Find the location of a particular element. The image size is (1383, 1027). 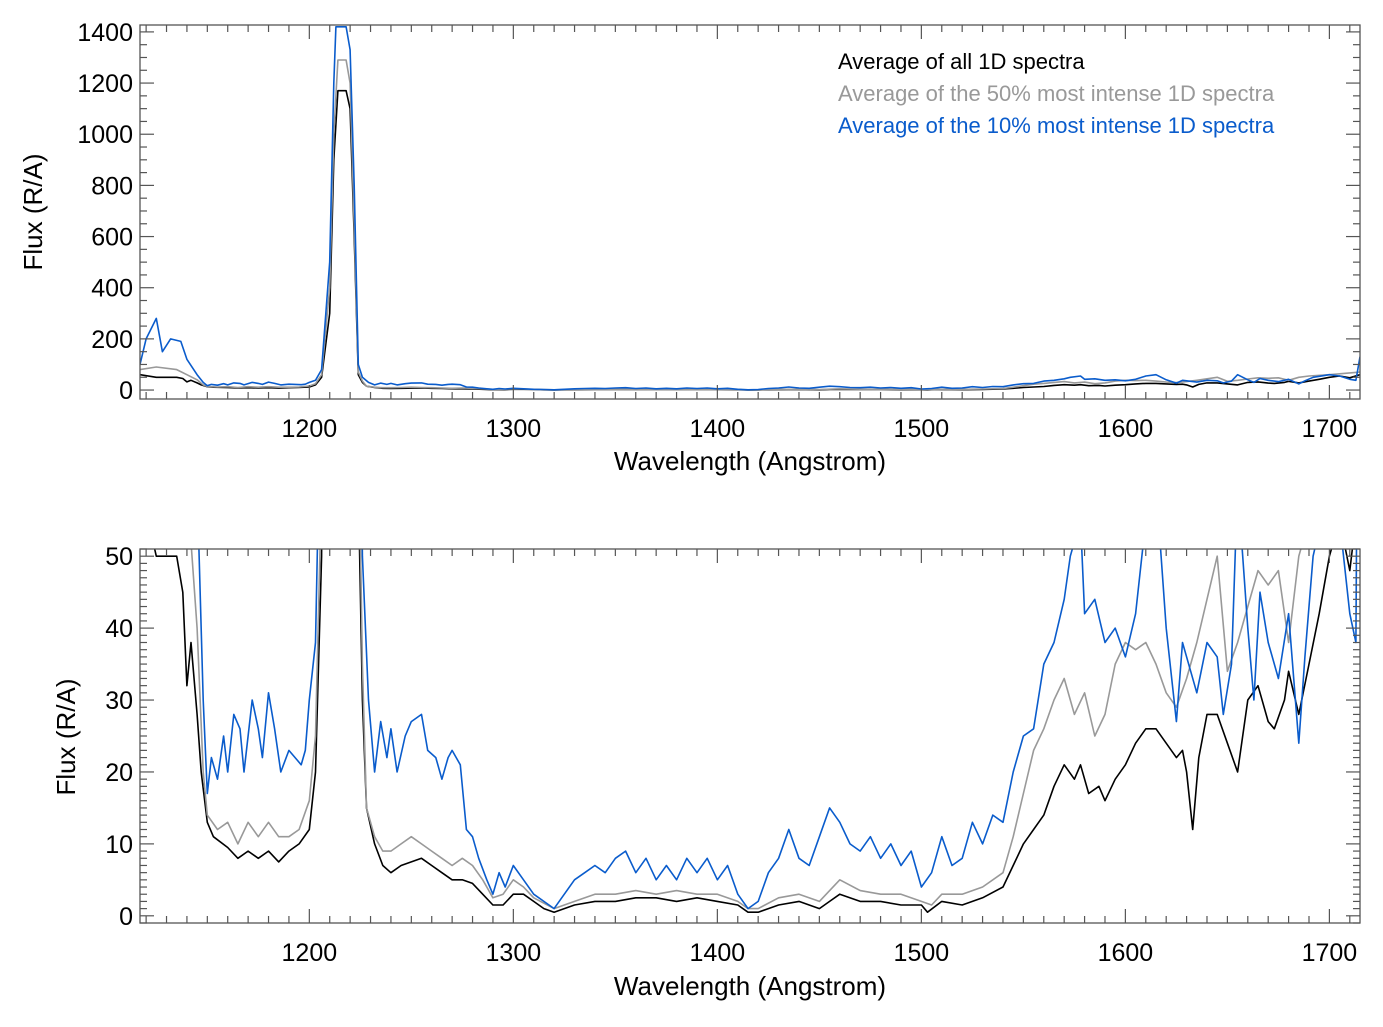

y-tick-label: 1000 is located at coordinates (105, 135).